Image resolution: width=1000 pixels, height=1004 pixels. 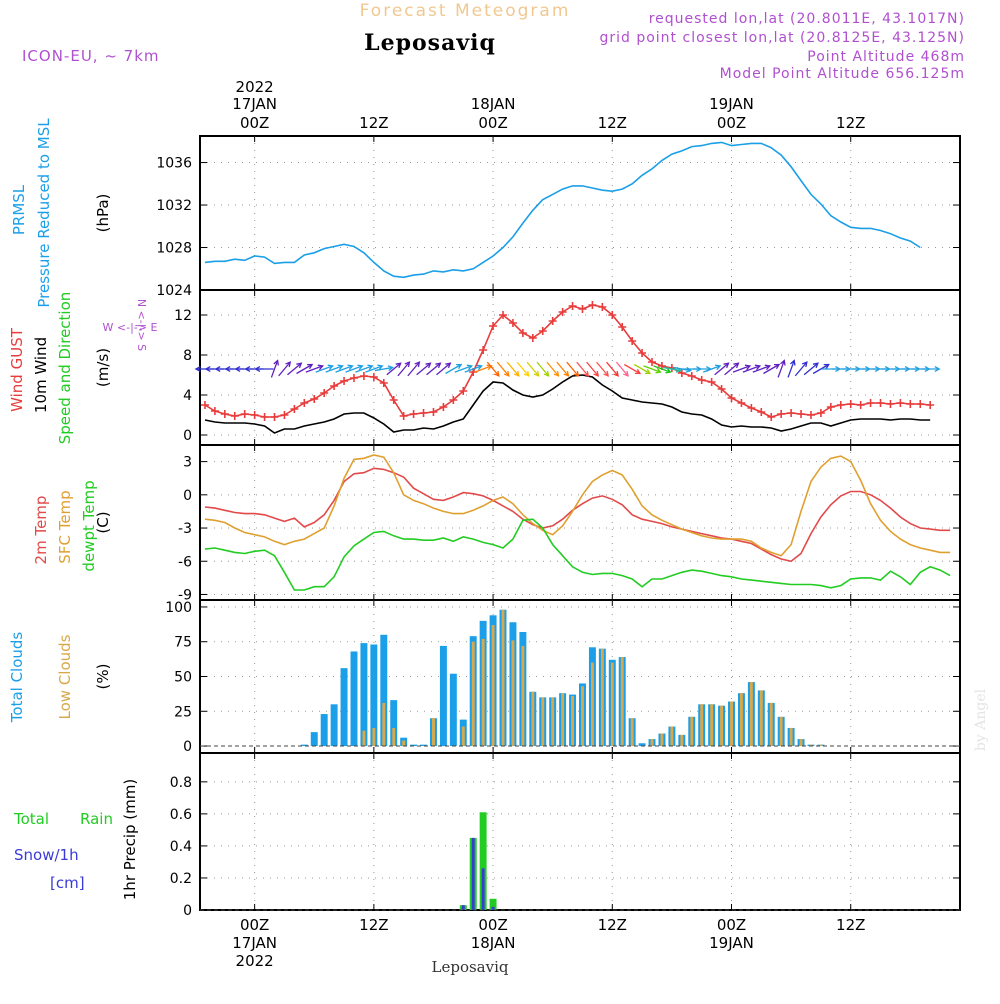 What do you see at coordinates (103, 677) in the screenshot?
I see `y-axis-label: (%)` at bounding box center [103, 677].